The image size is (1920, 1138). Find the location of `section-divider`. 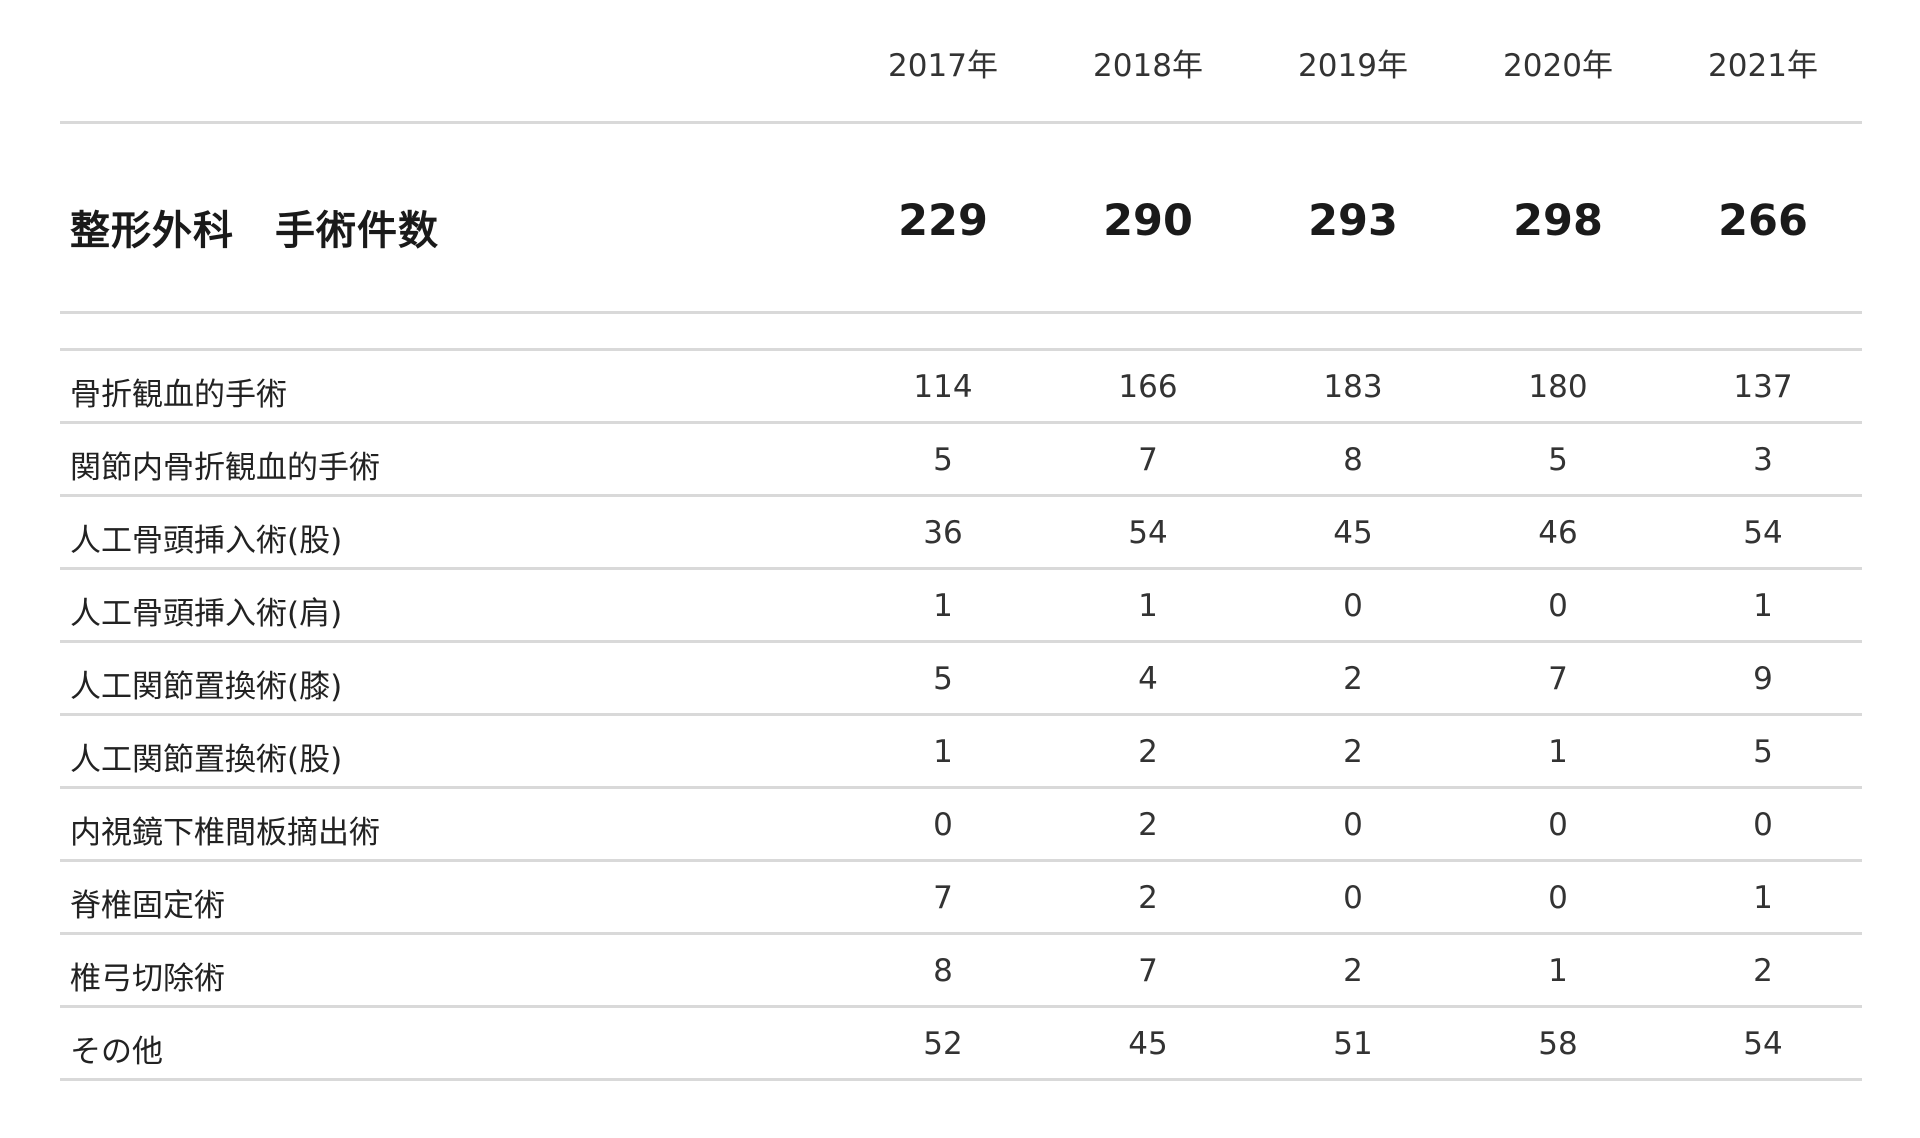

section-divider is located at coordinates (961, 349).